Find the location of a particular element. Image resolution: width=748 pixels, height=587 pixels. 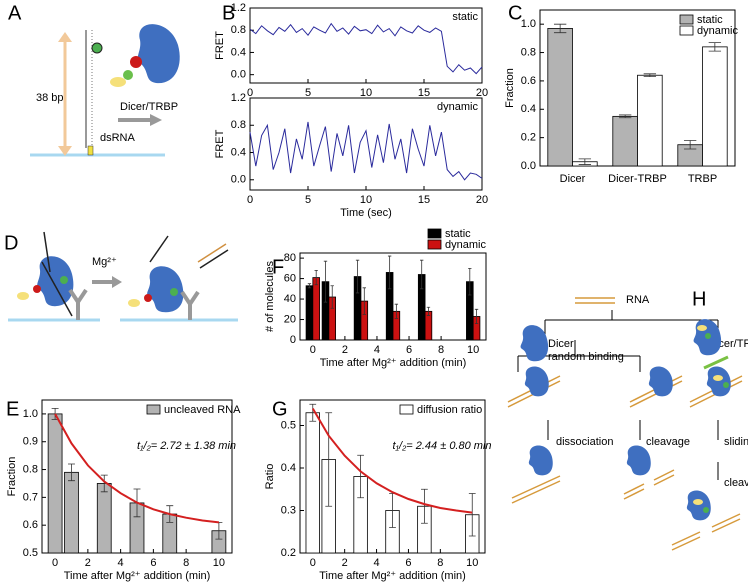

x-tick-label: 5 is located at coordinates (308, 93).